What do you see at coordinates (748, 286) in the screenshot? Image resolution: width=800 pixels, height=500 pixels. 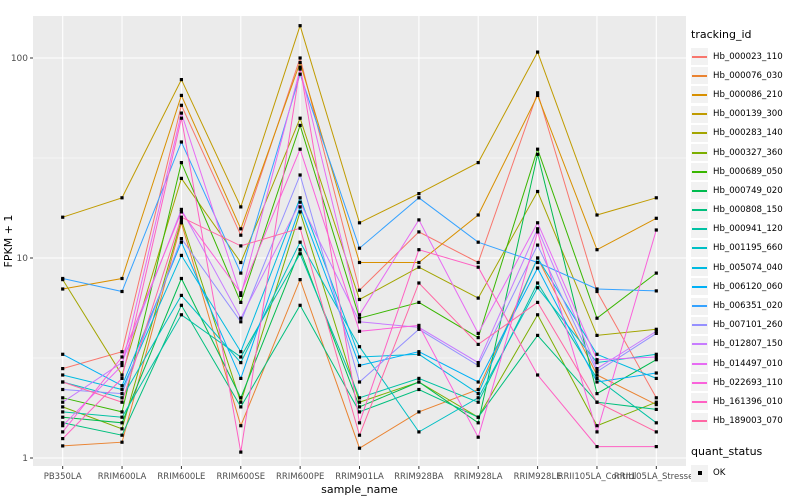 I see `legend-item-label: Hb_006120_060` at bounding box center [748, 286].